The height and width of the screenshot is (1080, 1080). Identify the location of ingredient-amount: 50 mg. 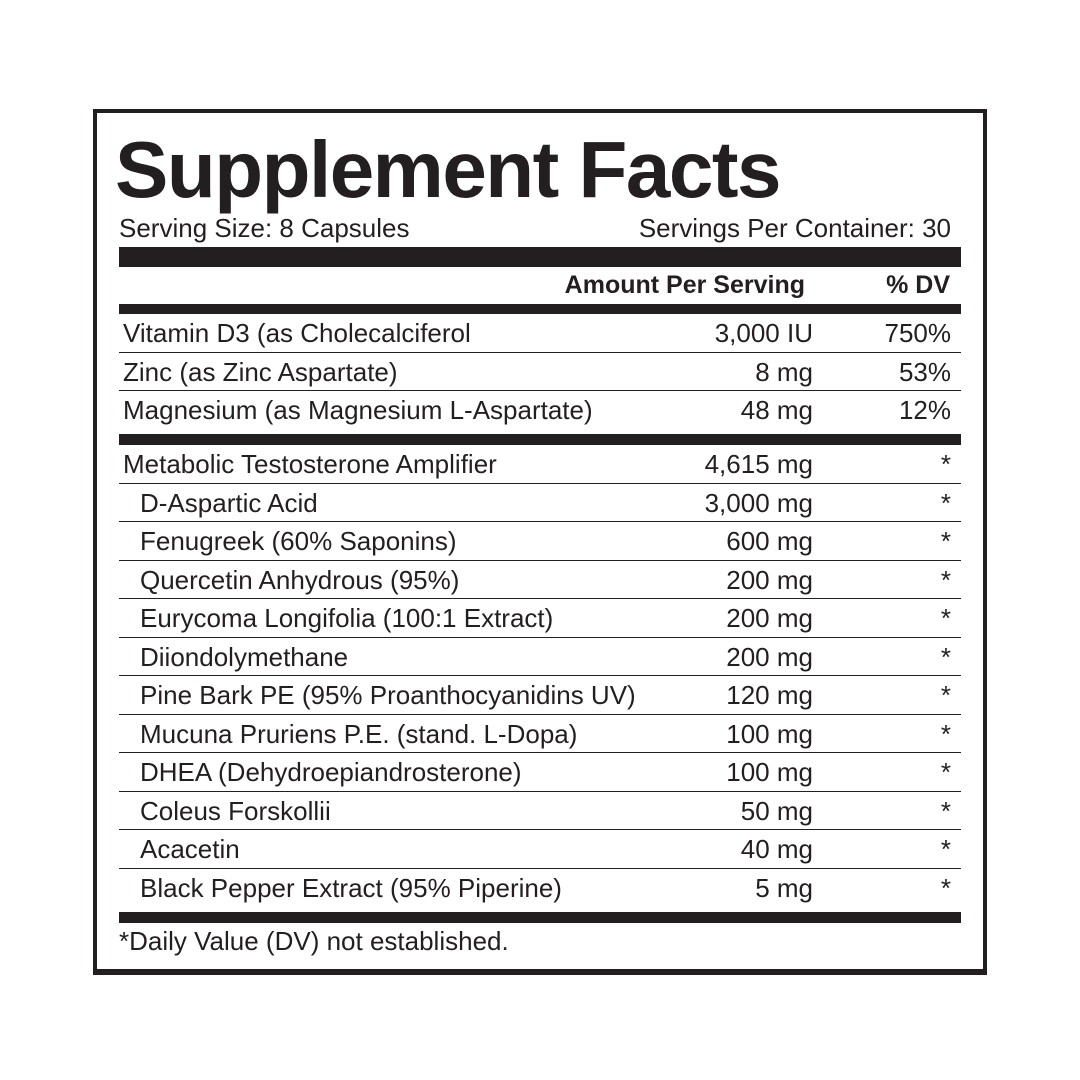
(776, 810).